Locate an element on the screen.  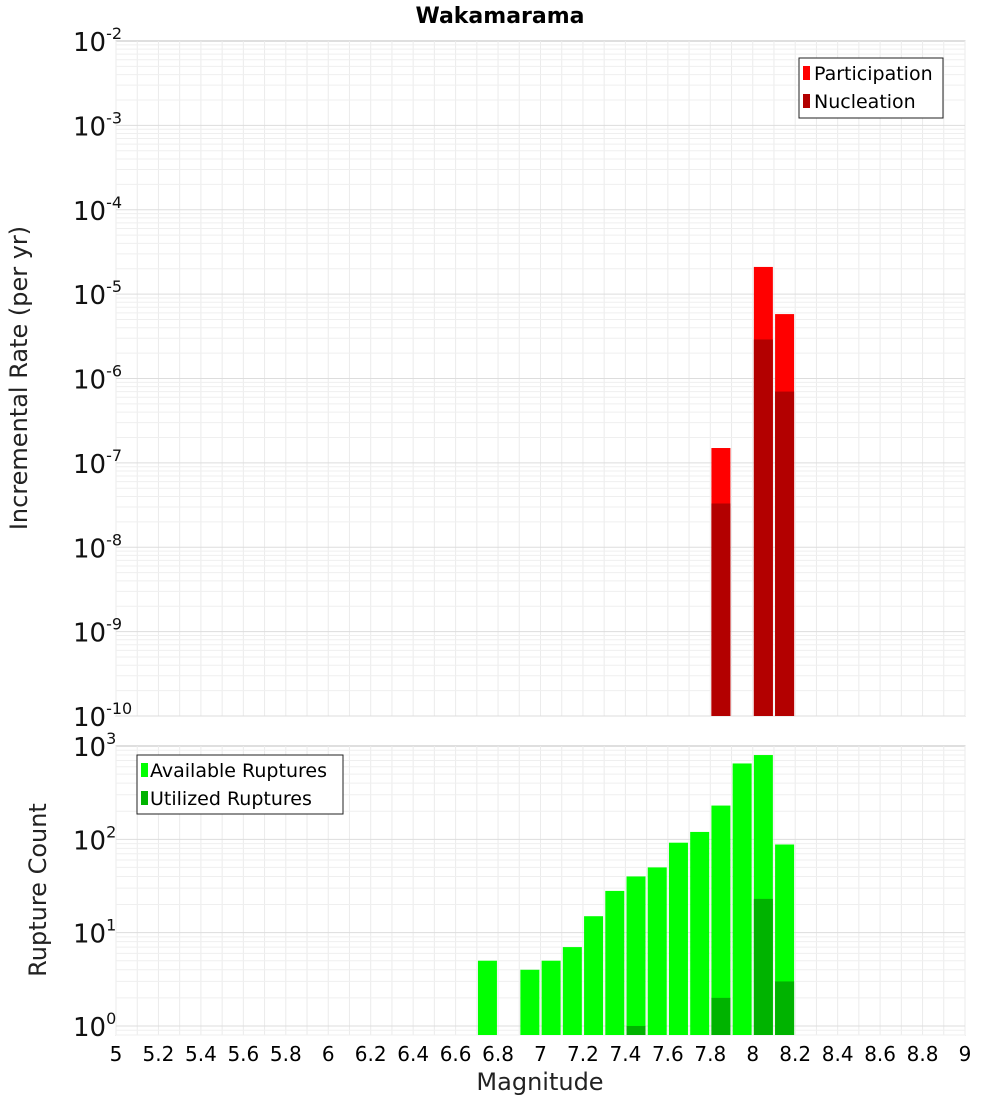
y-tick-label: 10⁻⁹ is located at coordinates (97, 632).